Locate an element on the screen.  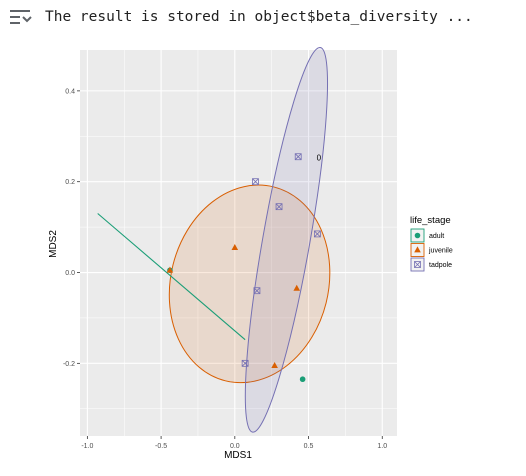
ellipse-tadpole is located at coordinates (286, 239).